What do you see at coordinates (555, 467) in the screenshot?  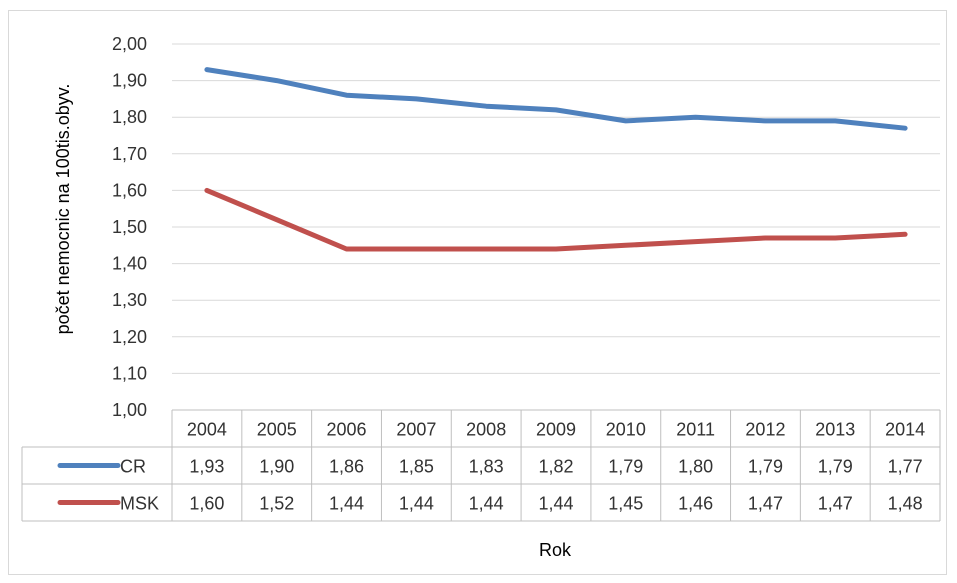 I see `data-label: 1,82` at bounding box center [555, 467].